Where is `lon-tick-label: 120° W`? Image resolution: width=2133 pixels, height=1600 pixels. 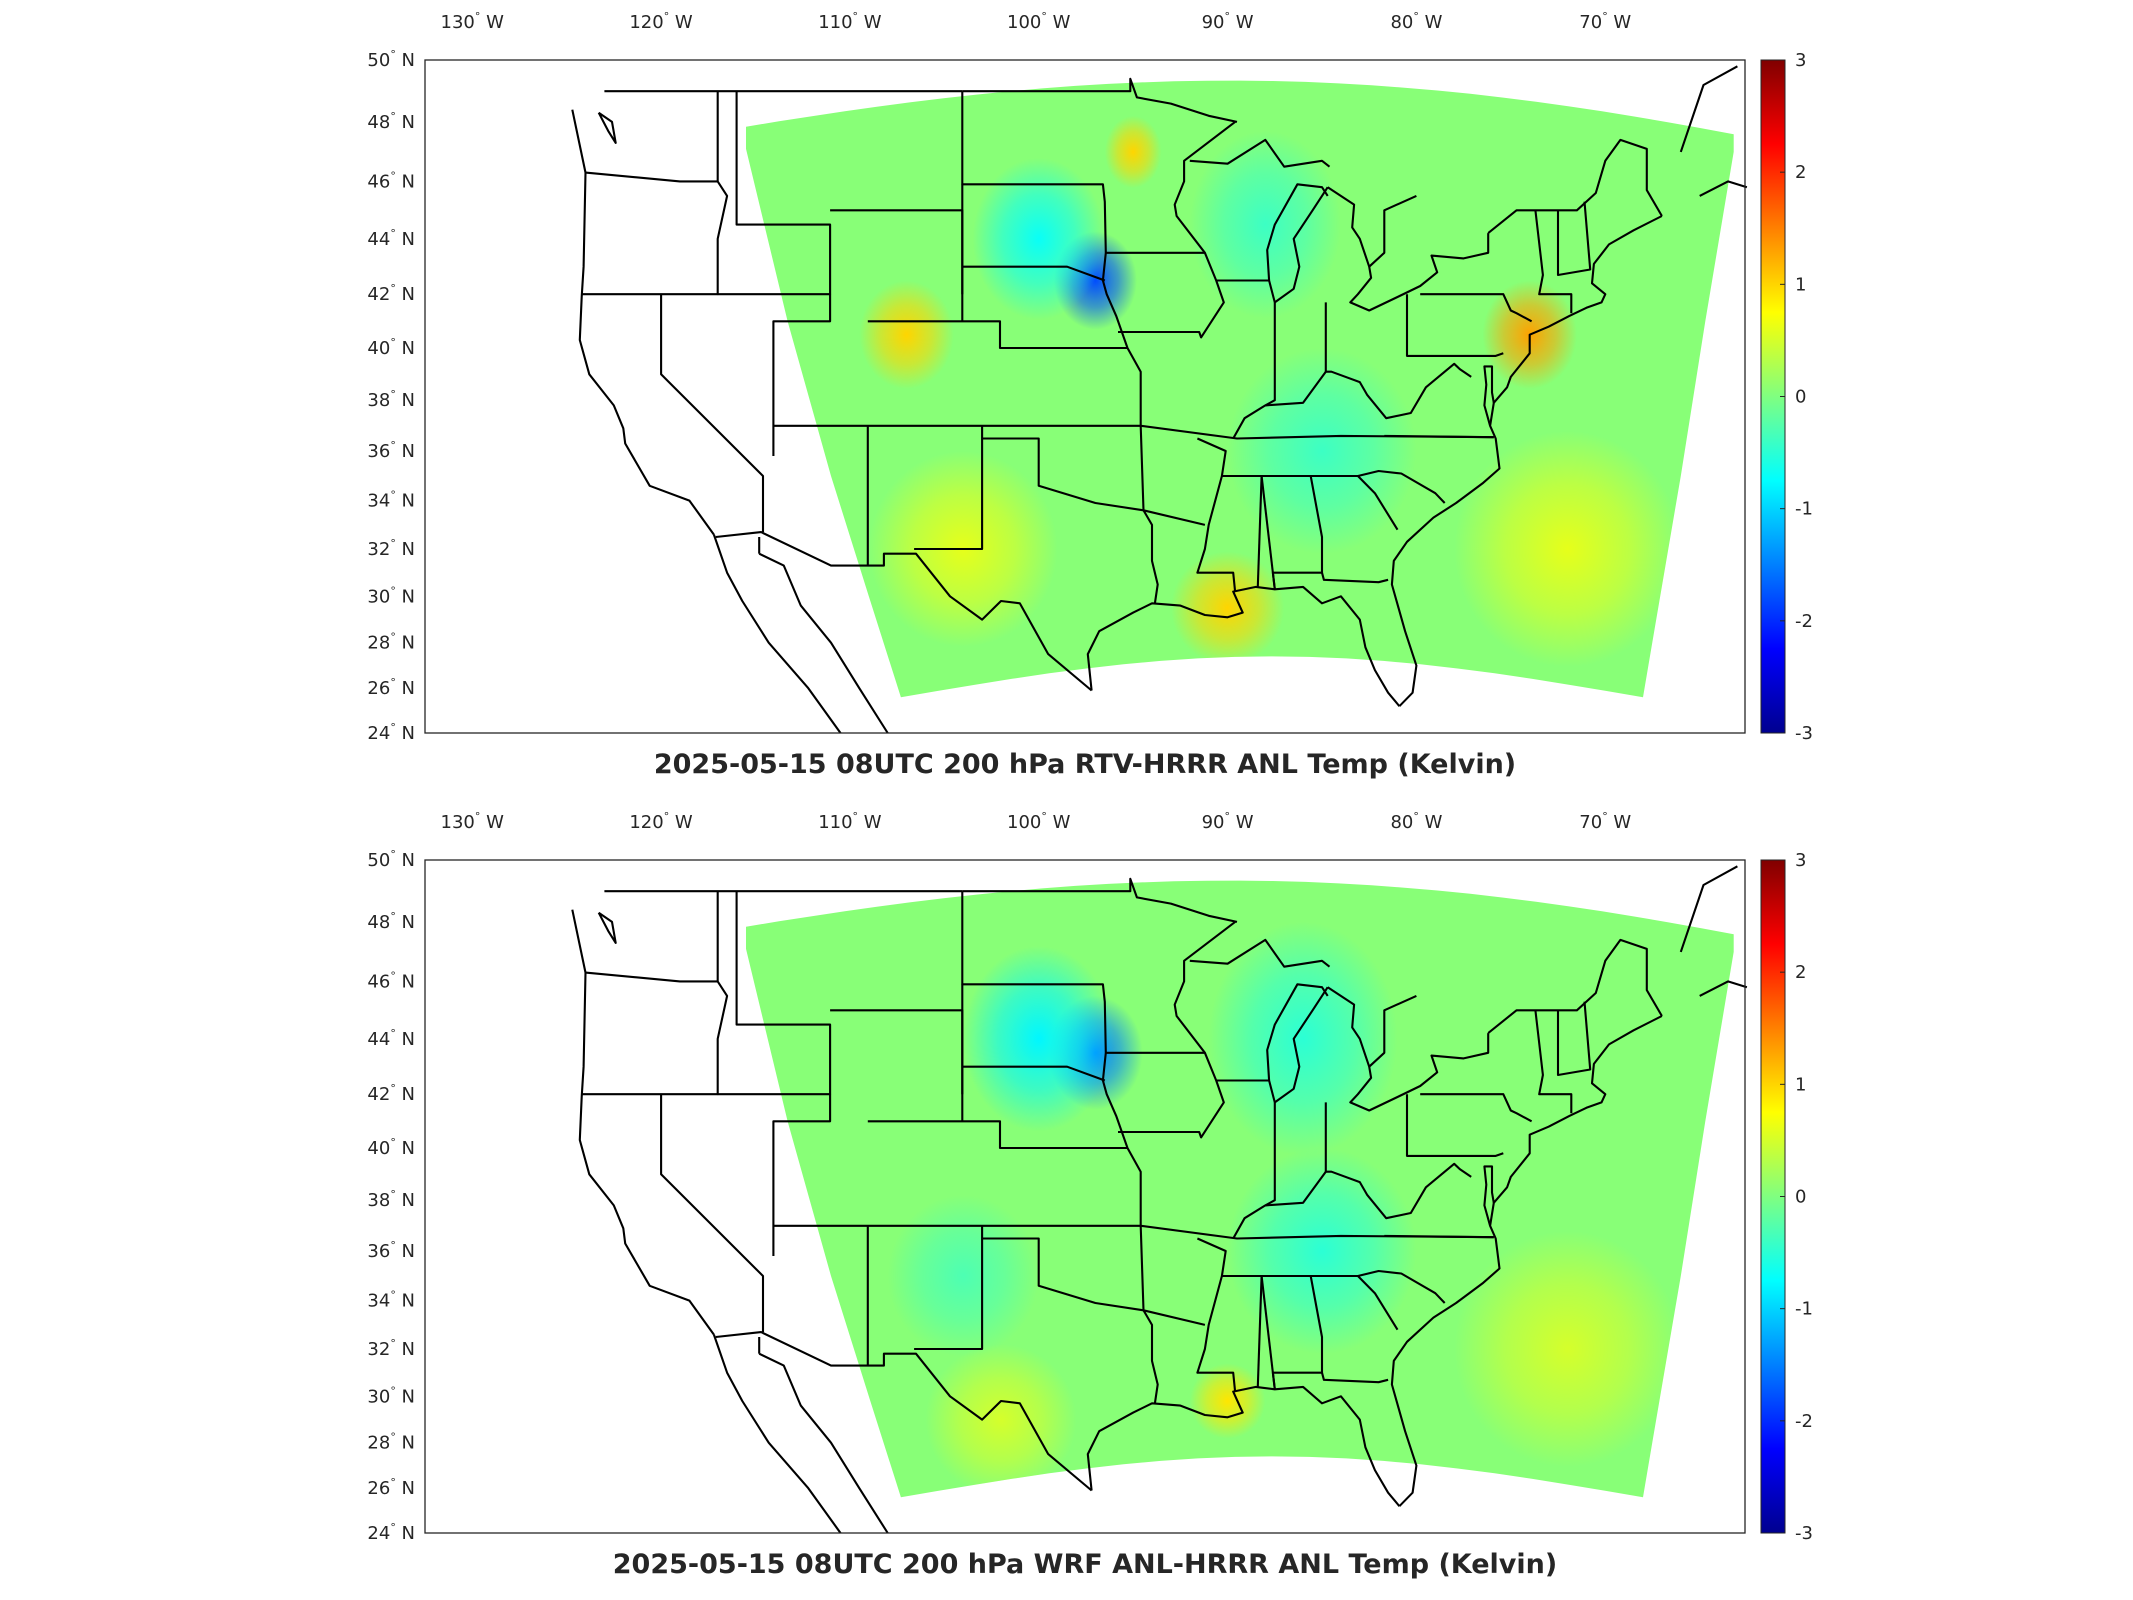
lon-tick-label: 120° W is located at coordinates (661, 821).